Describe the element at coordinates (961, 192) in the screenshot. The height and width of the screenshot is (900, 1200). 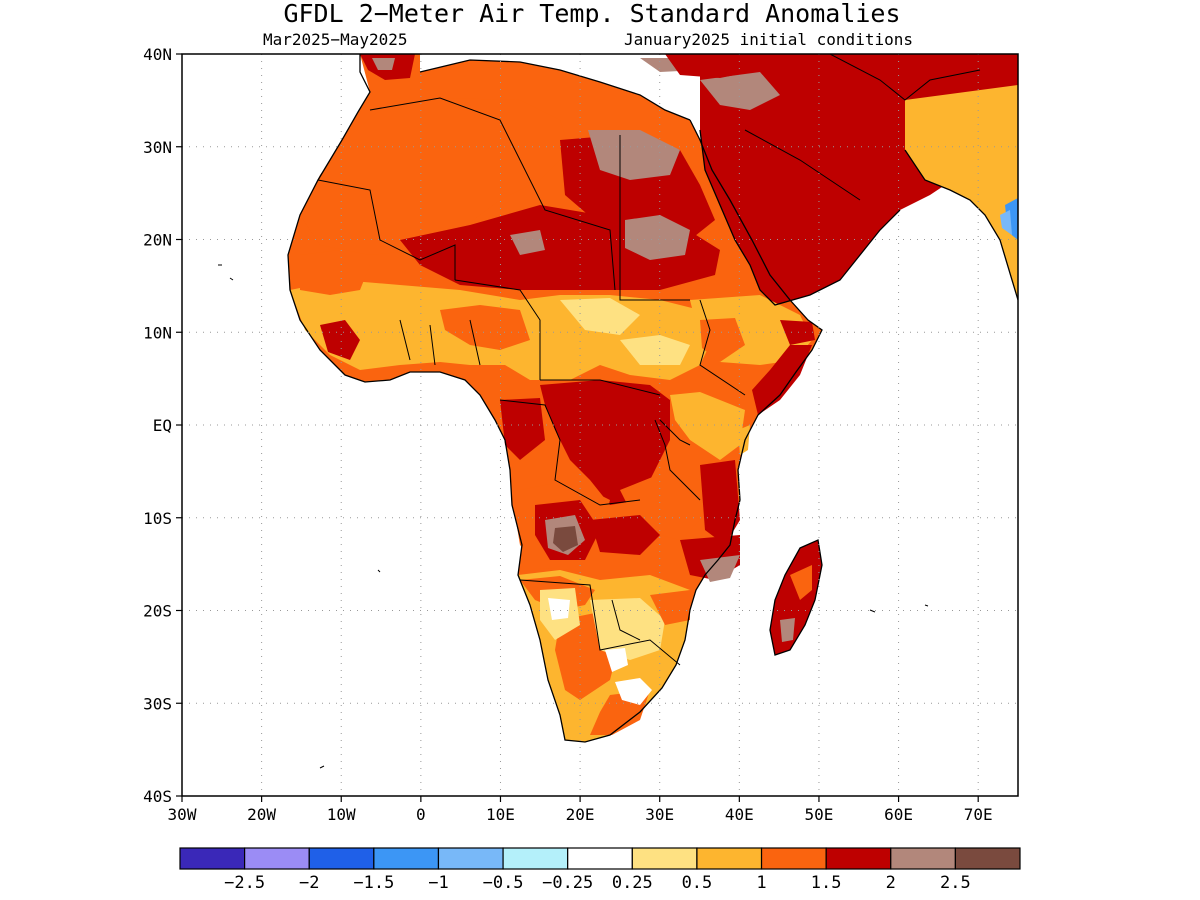
I see `india-landmass` at that location.